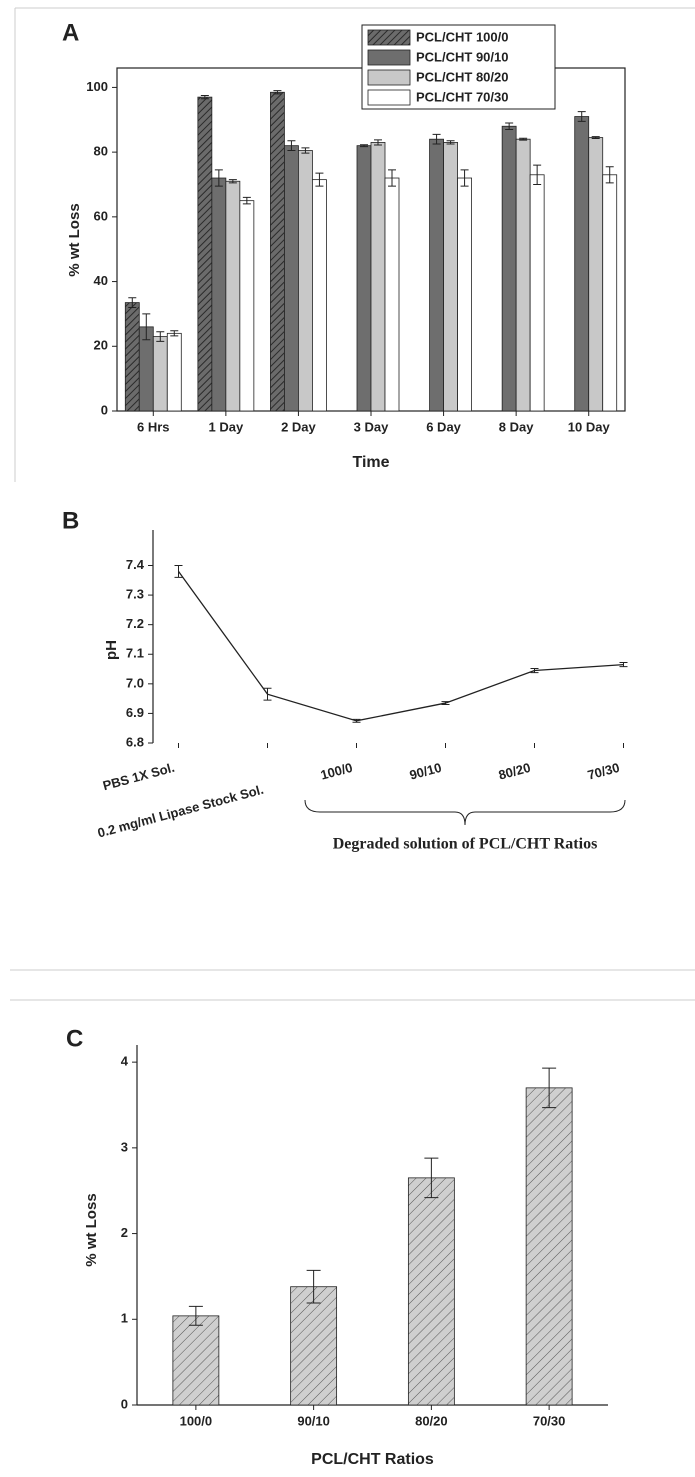 The height and width of the screenshot is (1477, 695). I want to click on y-tick-label: 100, so click(97, 86).